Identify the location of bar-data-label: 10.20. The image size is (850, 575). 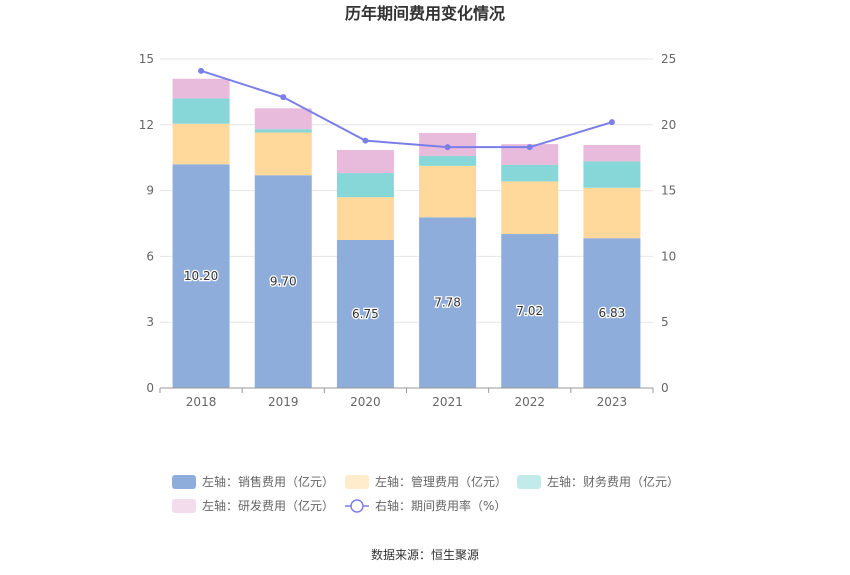
(201, 276).